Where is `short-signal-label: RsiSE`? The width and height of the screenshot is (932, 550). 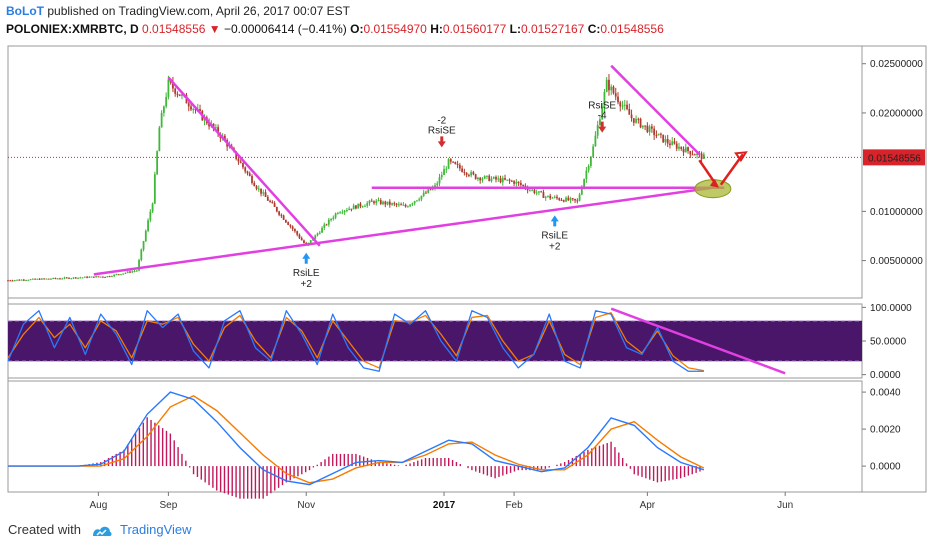
short-signal-label: RsiSE is located at coordinates (602, 106).